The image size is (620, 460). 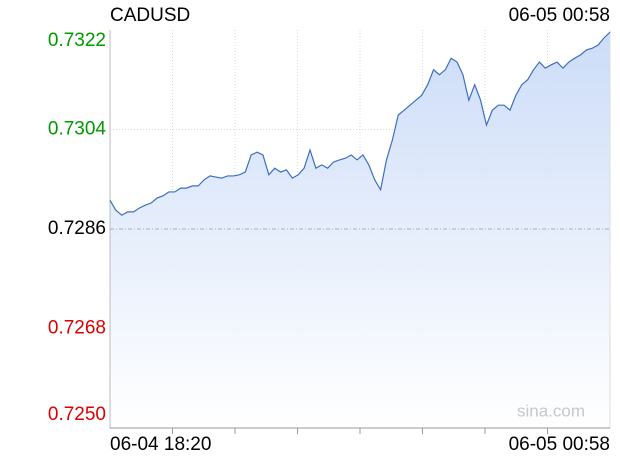 I want to click on watermark: sina.com, so click(x=551, y=410).